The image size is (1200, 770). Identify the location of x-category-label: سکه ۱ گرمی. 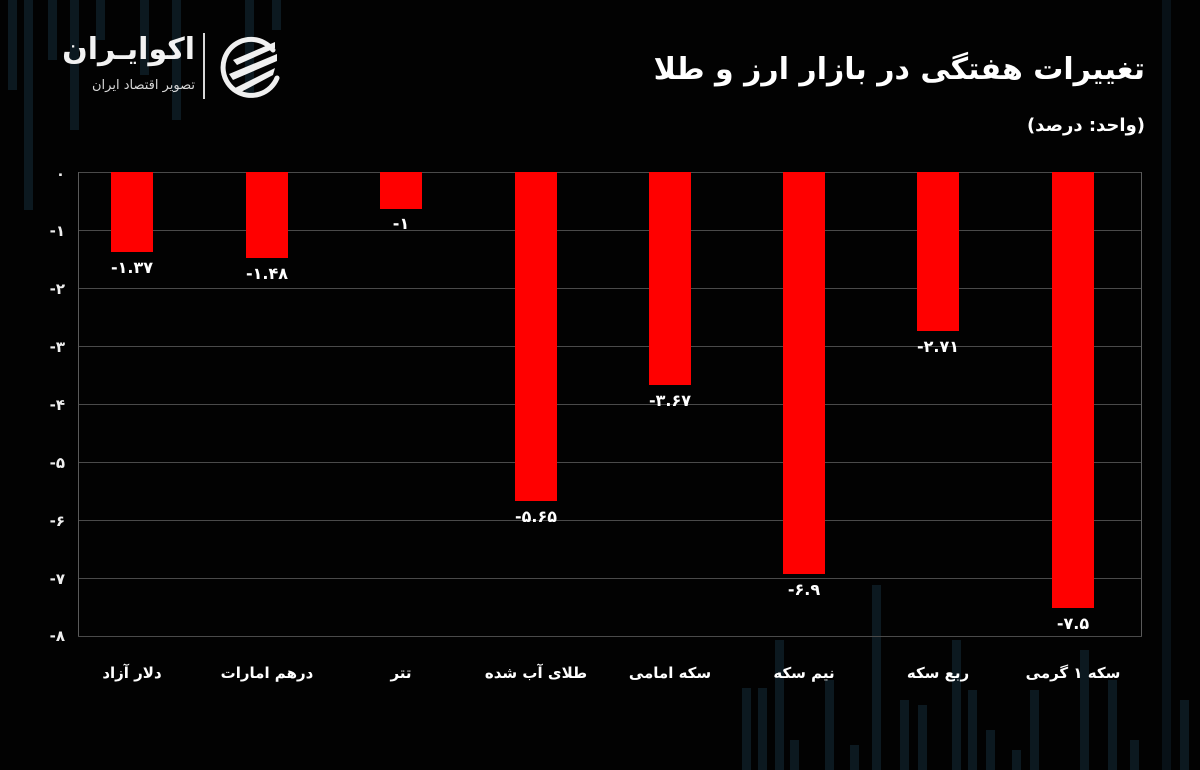
(1073, 673).